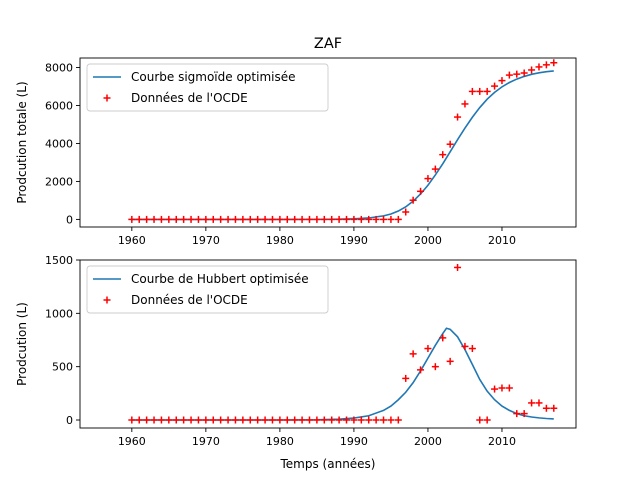 The image size is (640, 480). What do you see at coordinates (59, 67) in the screenshot?
I see `y-tick-label: 8000` at bounding box center [59, 67].